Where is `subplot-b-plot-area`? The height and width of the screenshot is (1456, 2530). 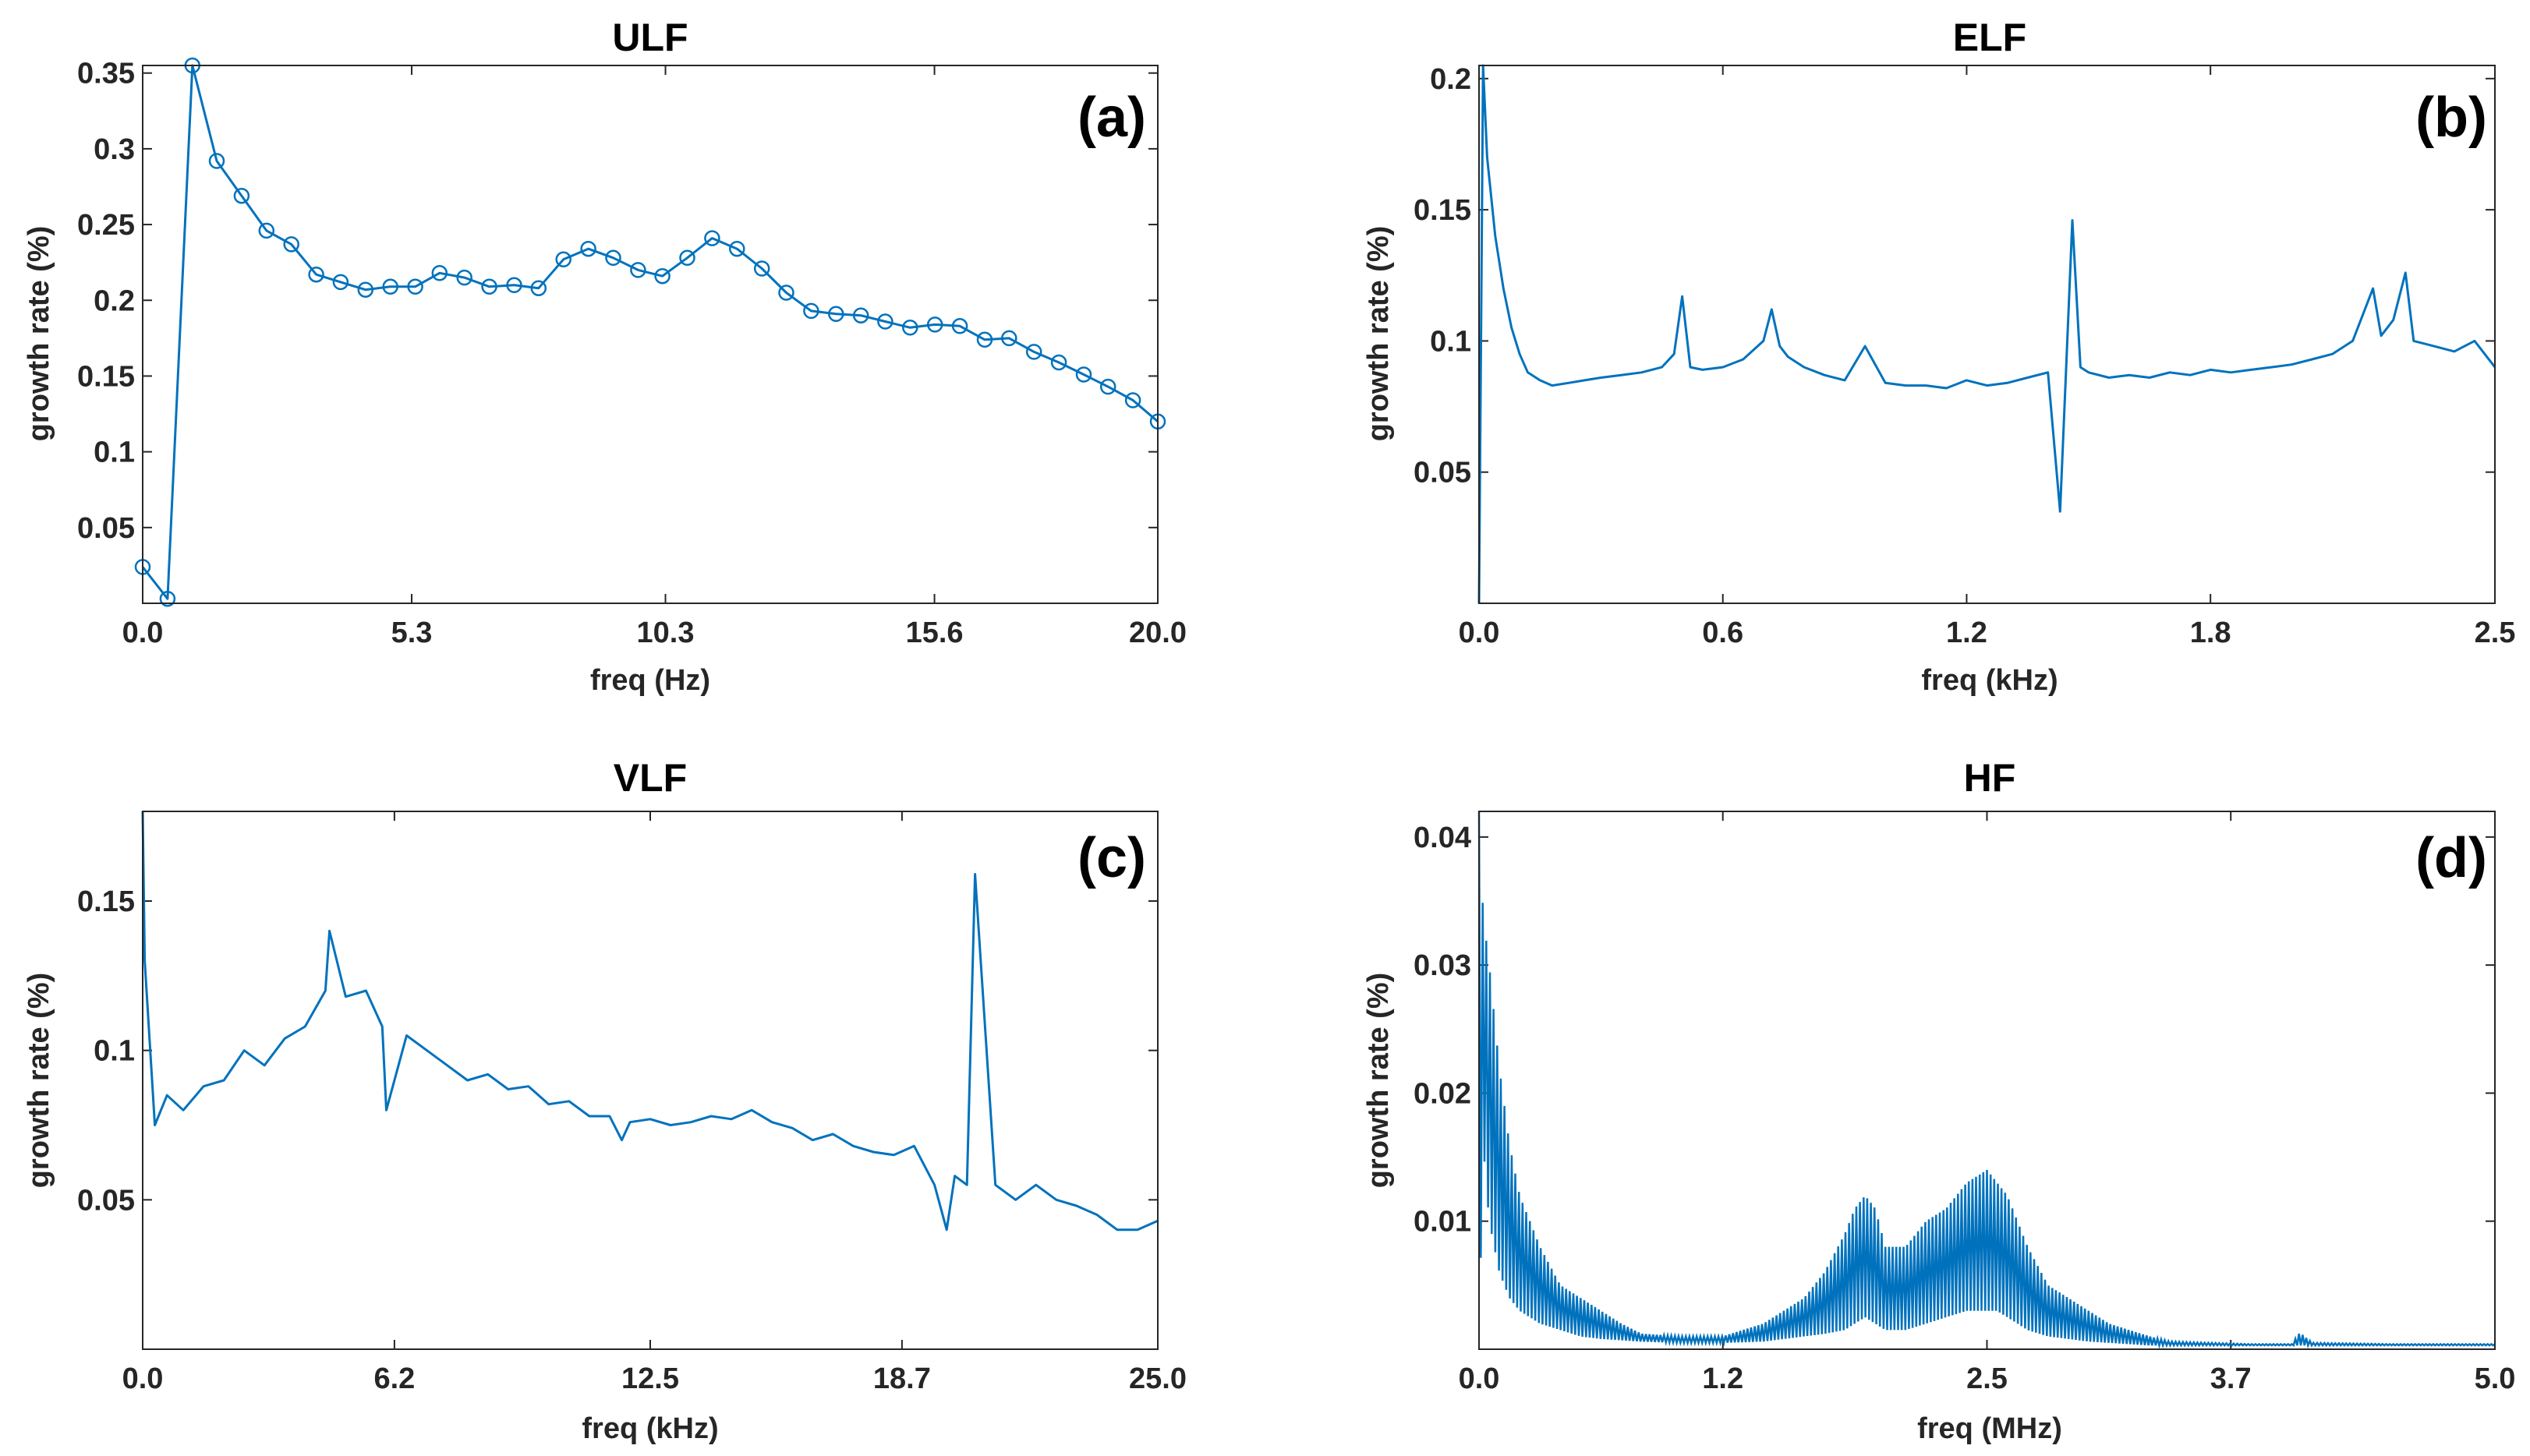
subplot-b-plot-area is located at coordinates (1986, 334).